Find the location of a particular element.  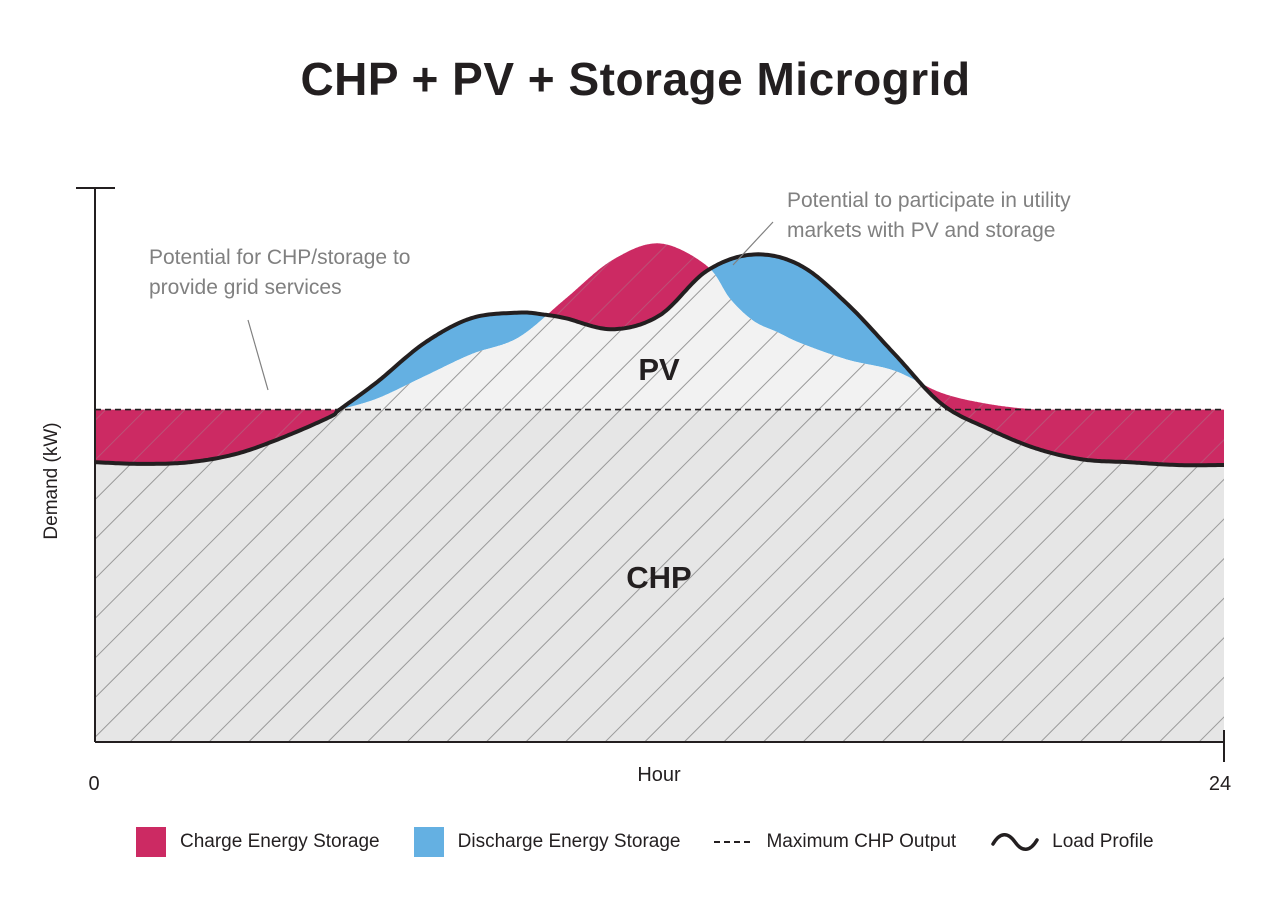

legend-label-charge: Charge Energy Storage is located at coordinates (280, 841).